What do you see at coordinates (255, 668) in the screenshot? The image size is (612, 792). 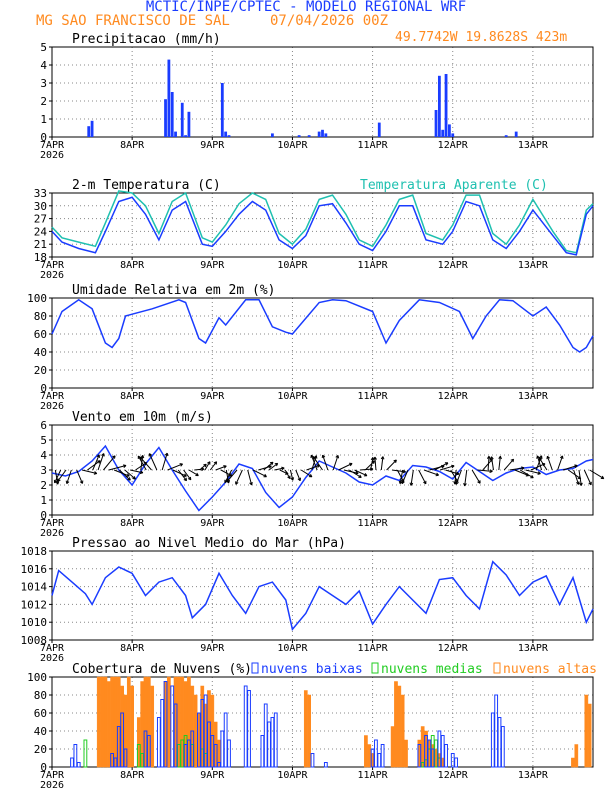 I see `legend-low-clouds-swatch` at bounding box center [255, 668].